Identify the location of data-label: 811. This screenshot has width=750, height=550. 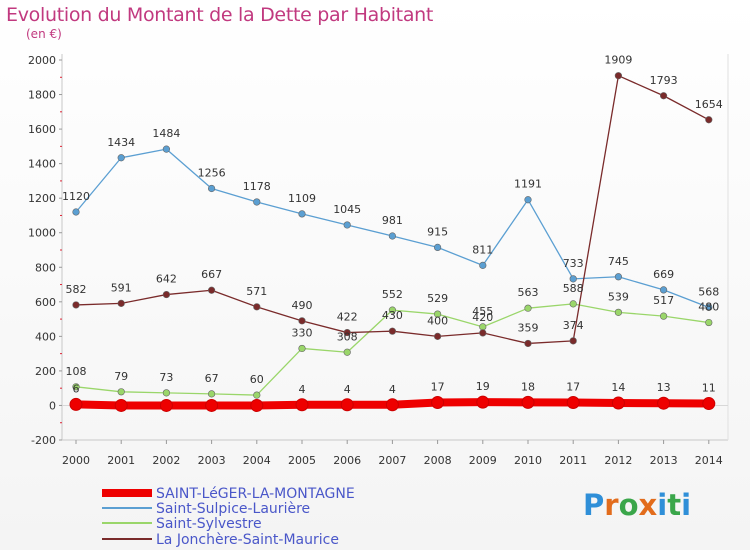
(482, 249).